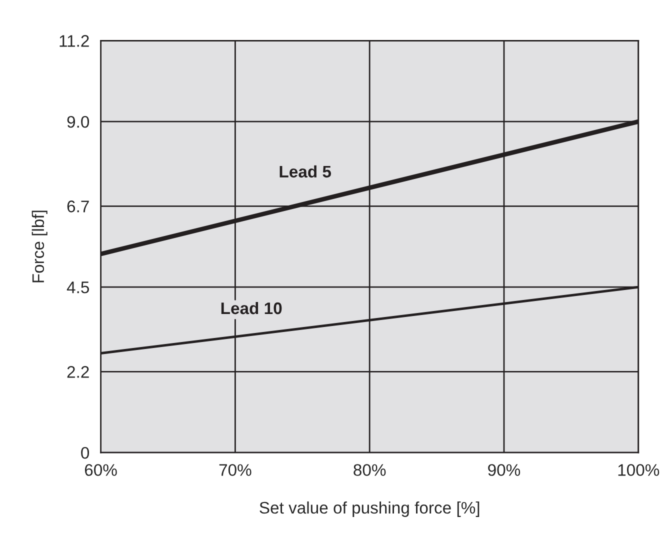 This screenshot has height=542, width=672. What do you see at coordinates (78, 206) in the screenshot?
I see `y-tick-label: 6.7` at bounding box center [78, 206].